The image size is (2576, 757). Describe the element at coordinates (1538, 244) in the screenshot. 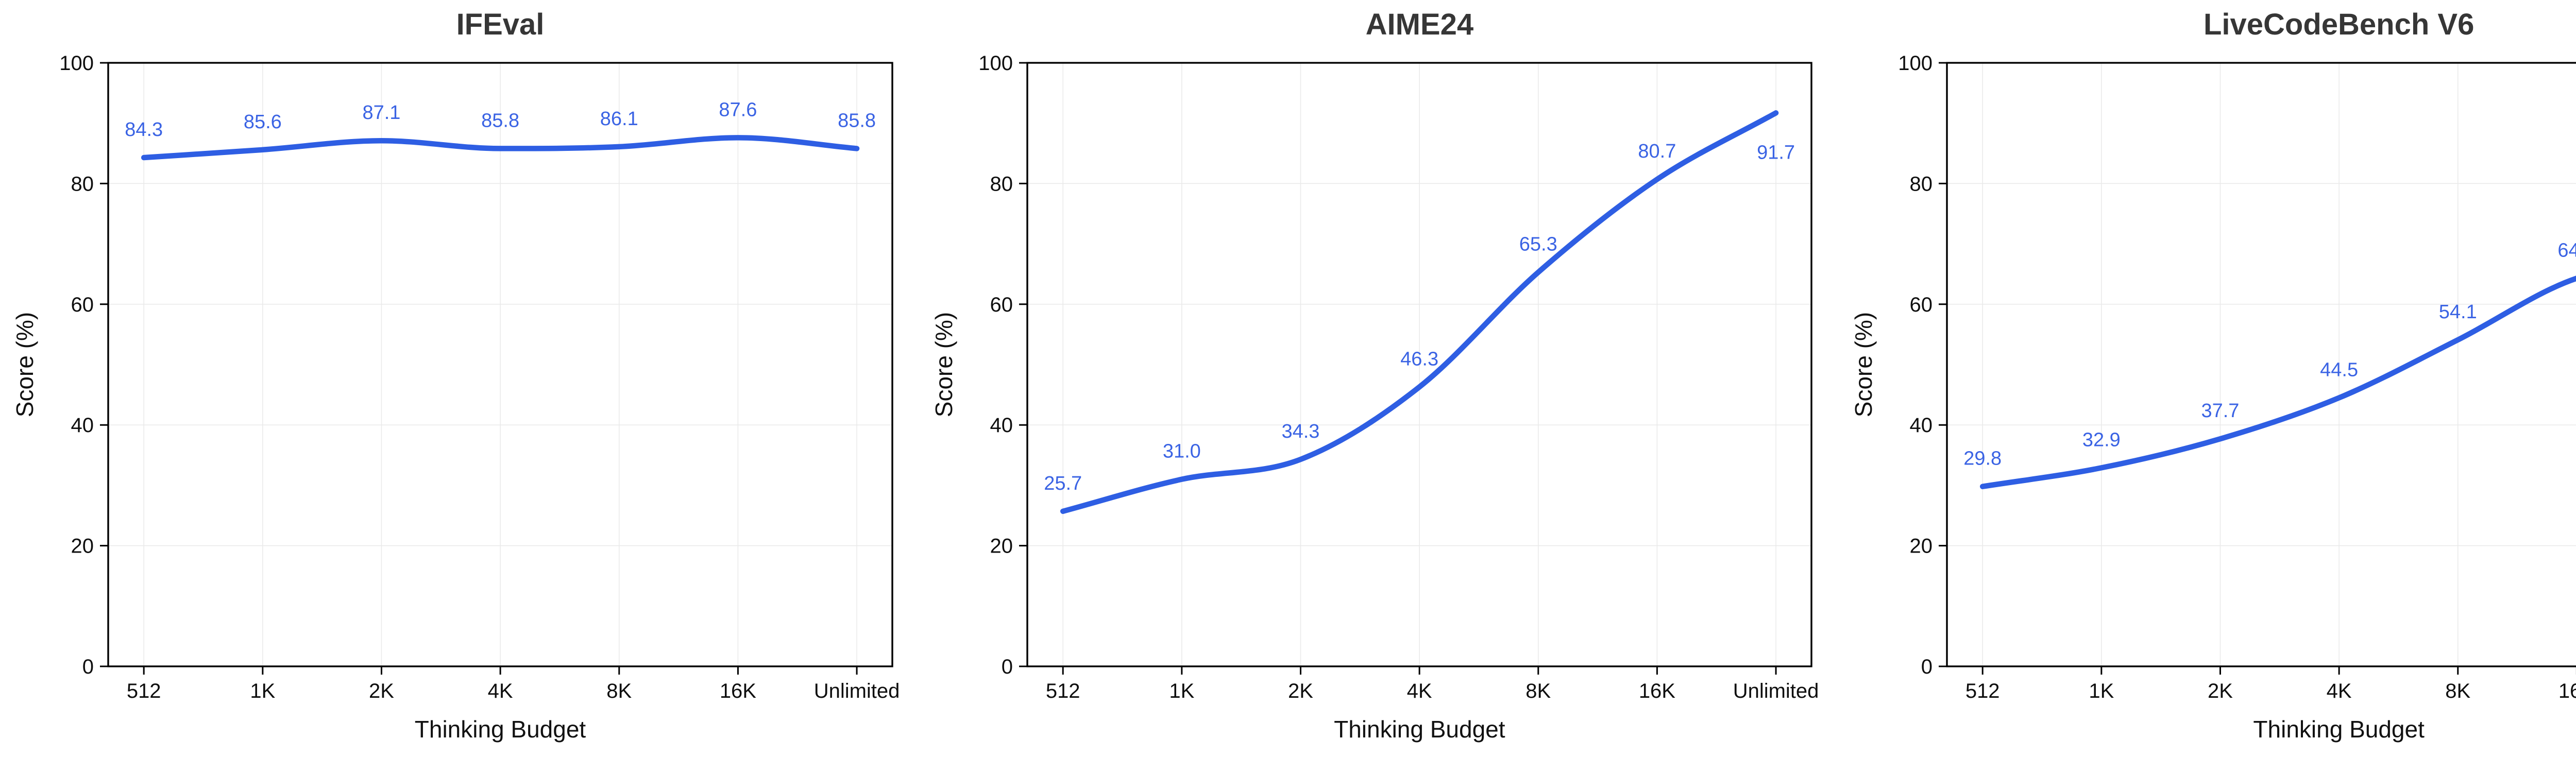

I see `data-point-label: 65.3` at that location.